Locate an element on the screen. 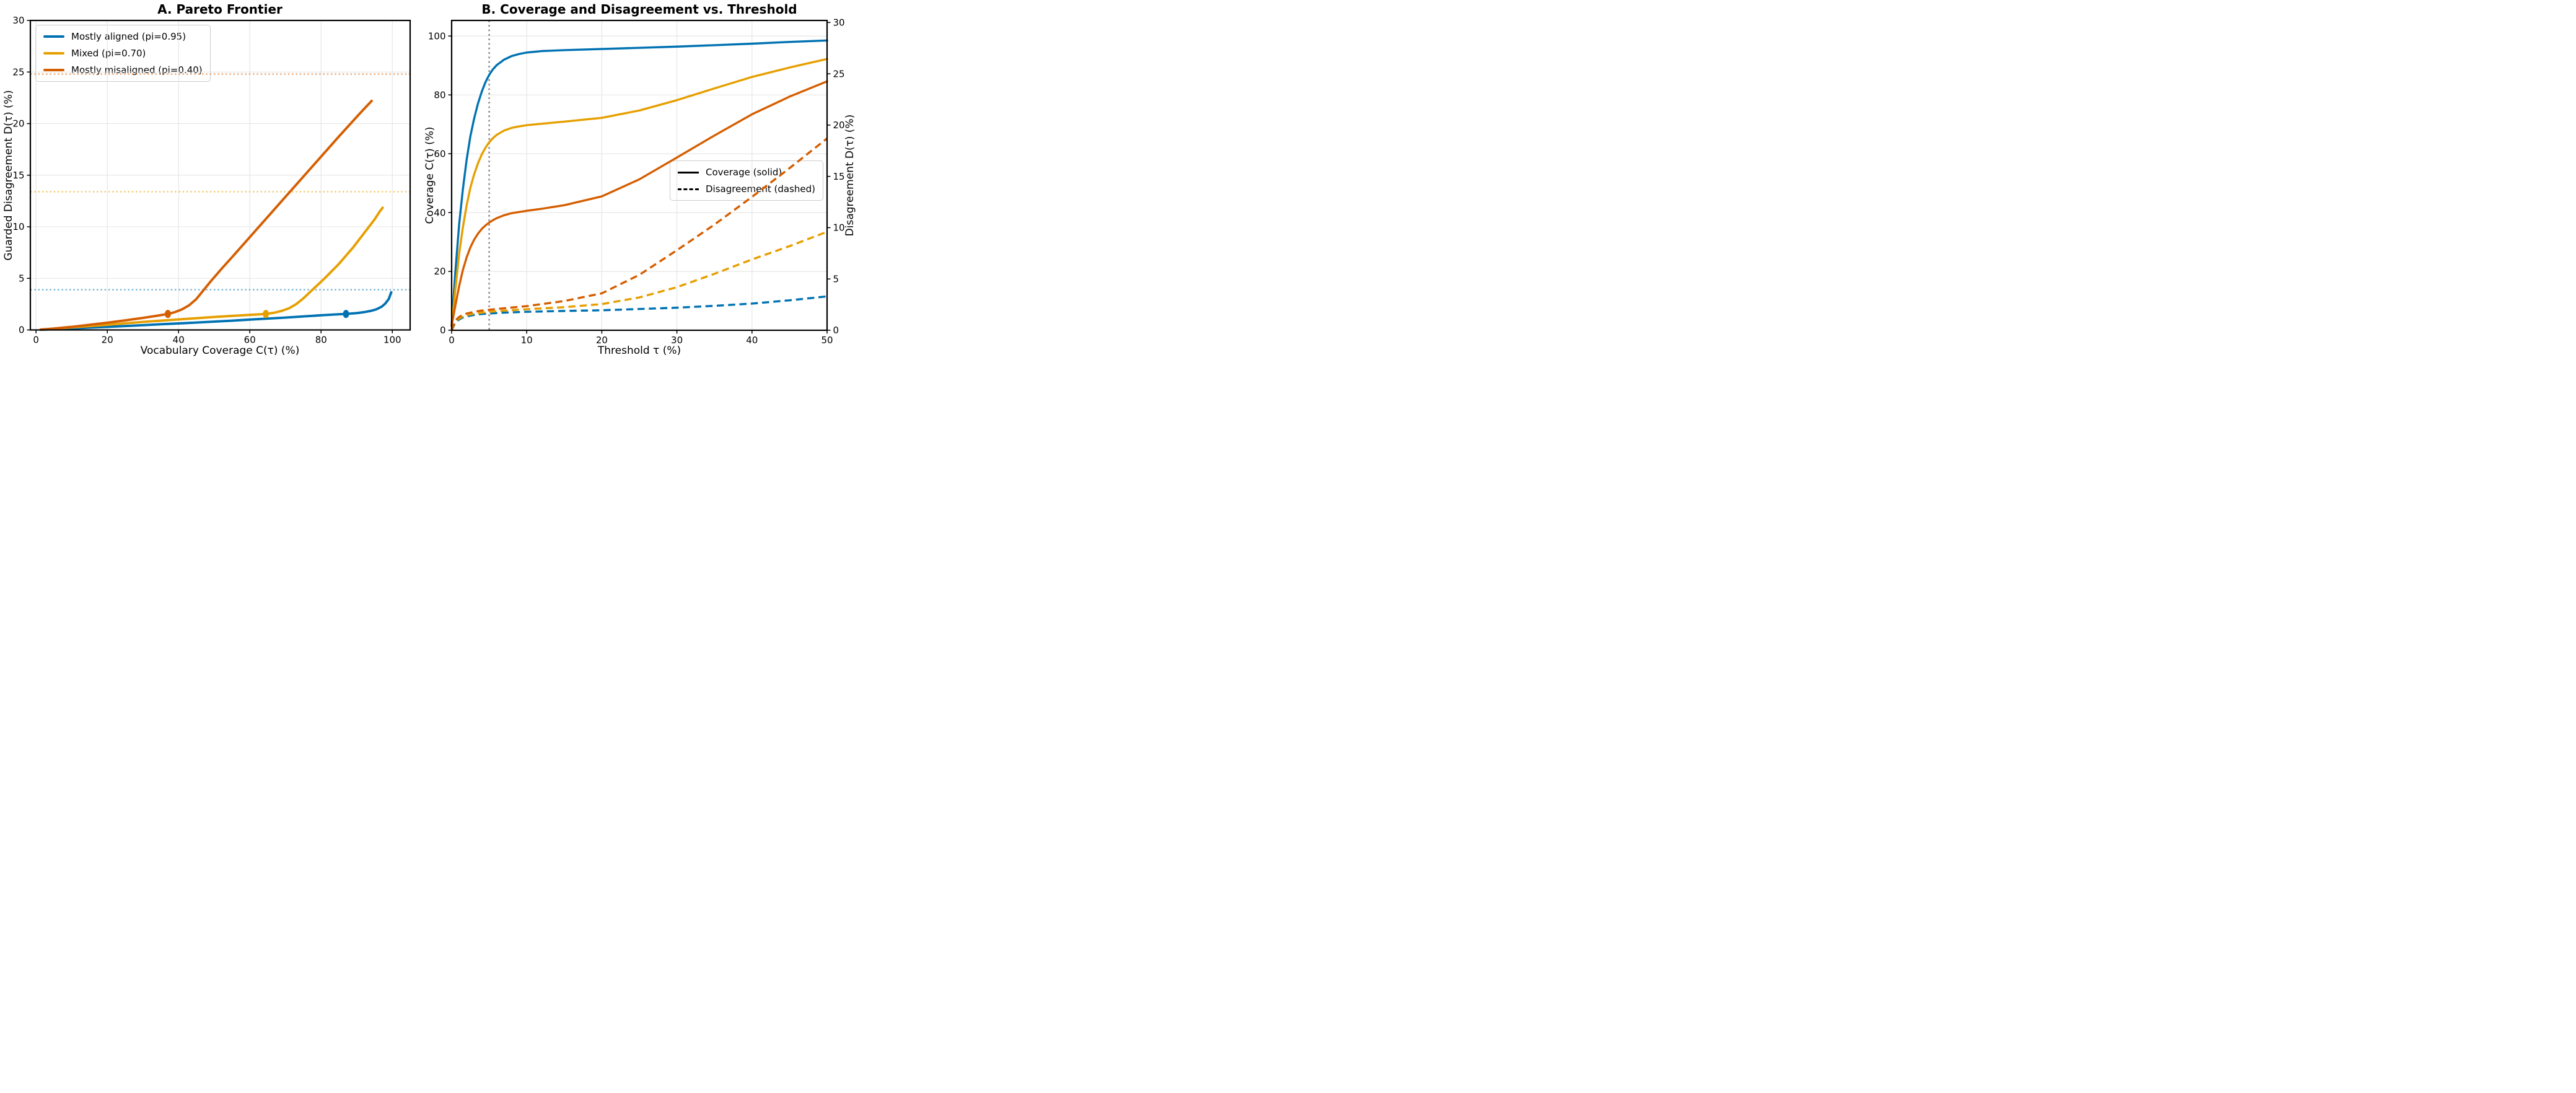 The image size is (2576, 1093). panel-a-y-tick-label: 25 is located at coordinates (18, 71).